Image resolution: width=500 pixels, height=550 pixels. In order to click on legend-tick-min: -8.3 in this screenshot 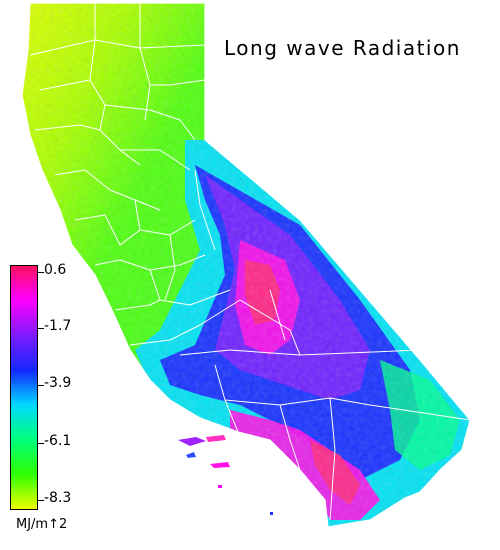, I will do `click(58, 498)`.